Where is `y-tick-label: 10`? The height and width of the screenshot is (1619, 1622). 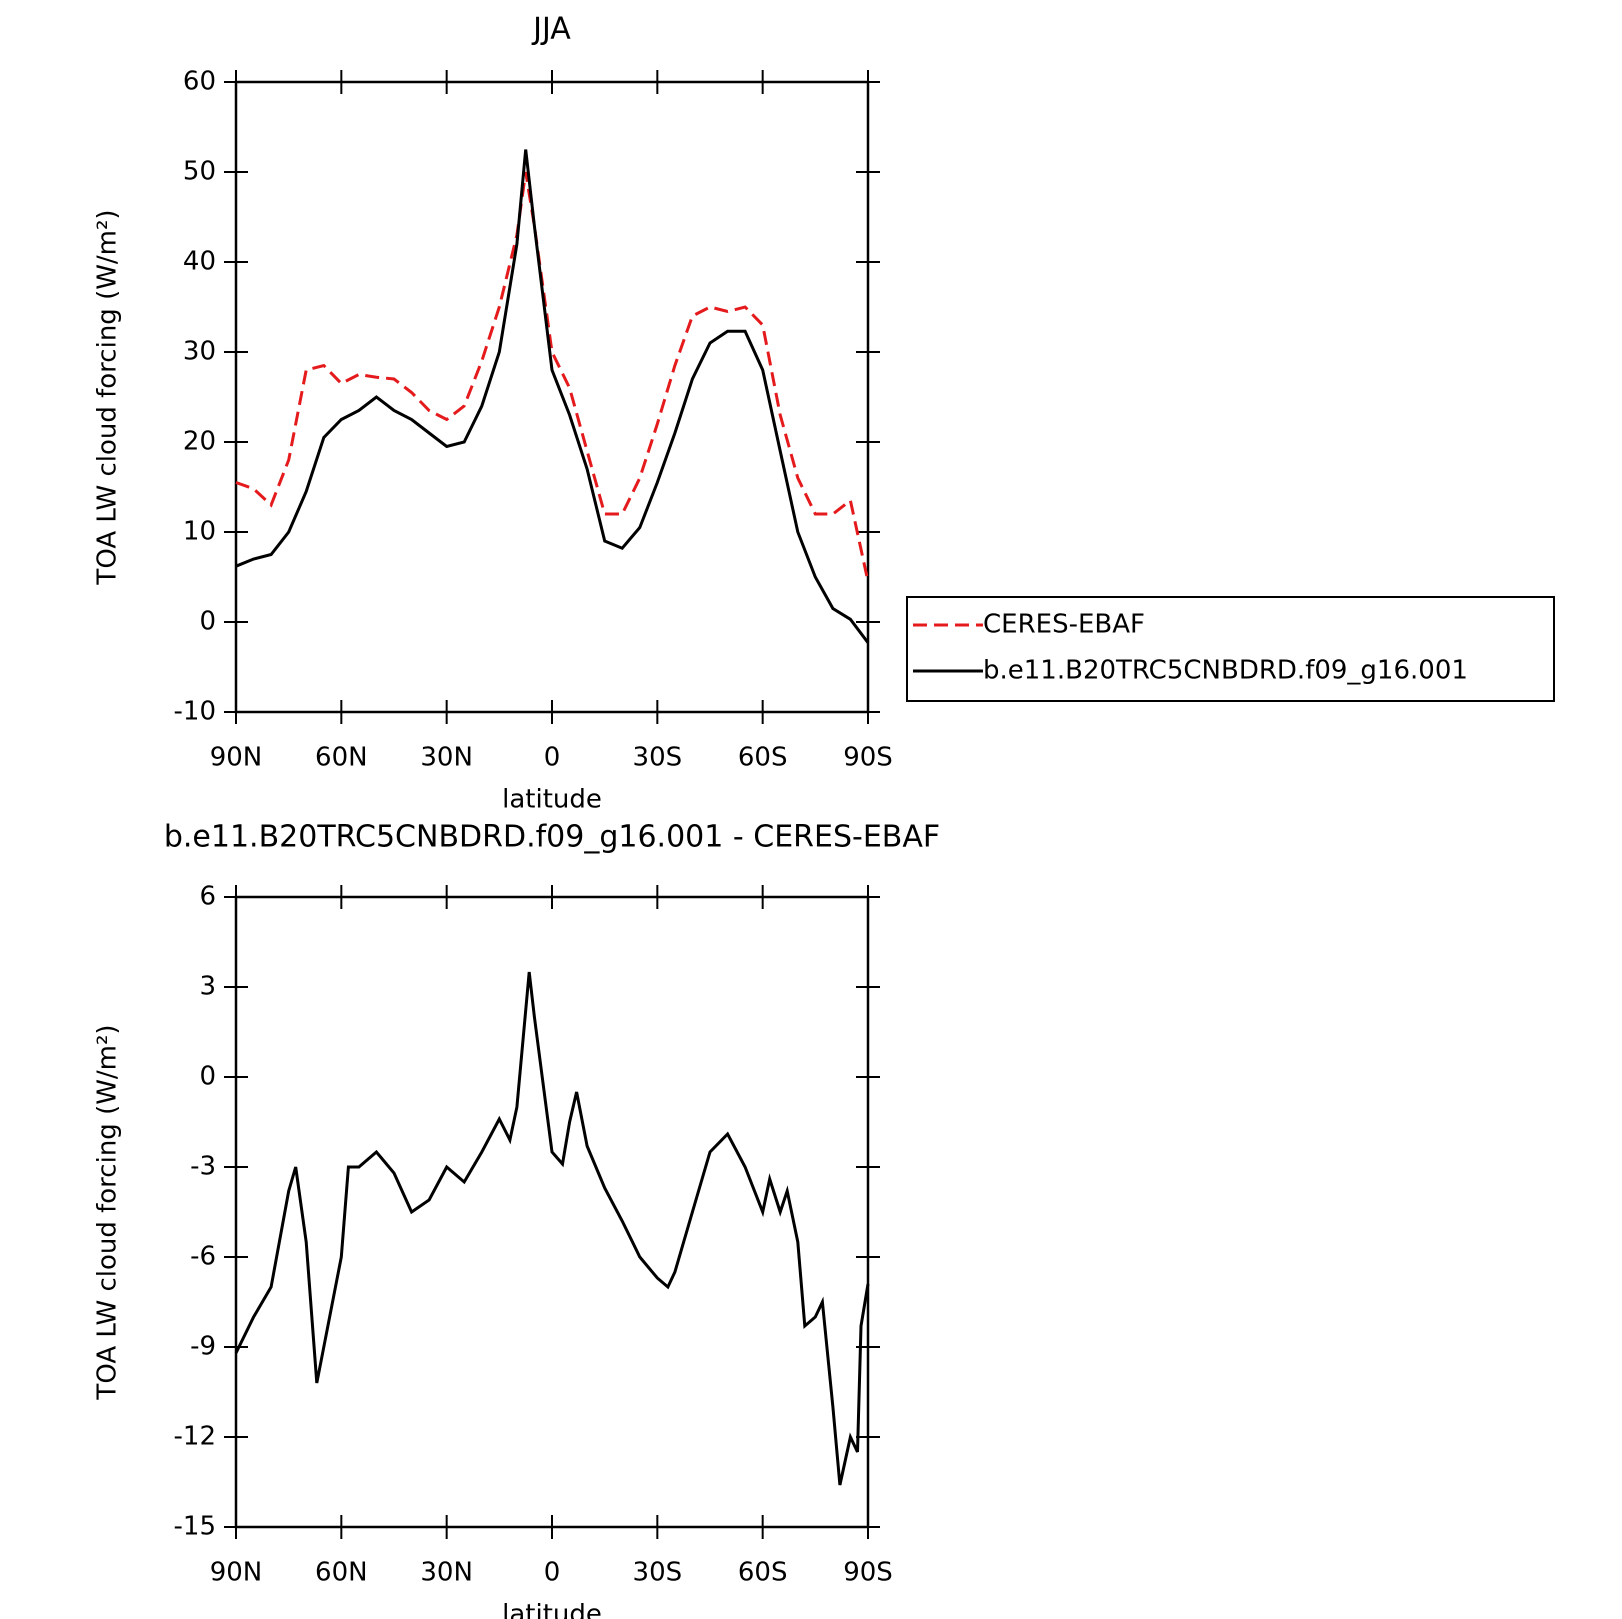
y-tick-label: 10 is located at coordinates (199, 532).